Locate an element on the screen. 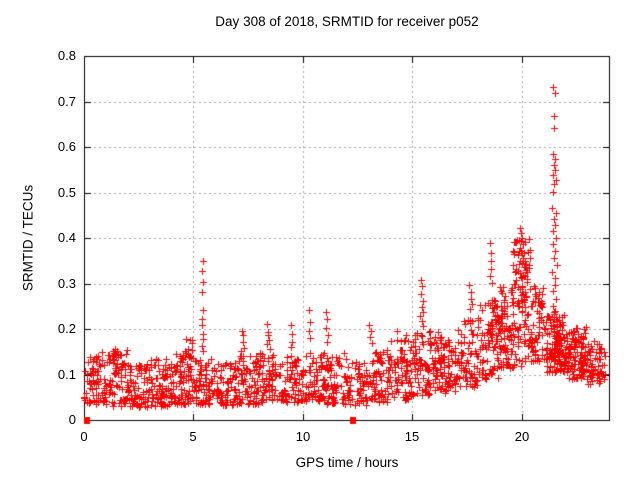 The image size is (640, 480). x-axis-label: GPS time / hours is located at coordinates (347, 462).